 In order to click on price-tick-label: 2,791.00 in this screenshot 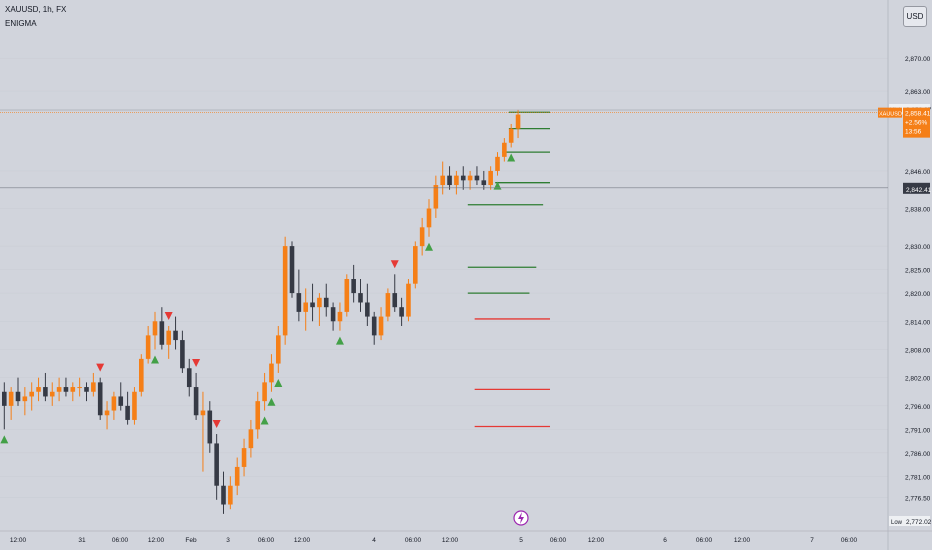, I will do `click(918, 430)`.